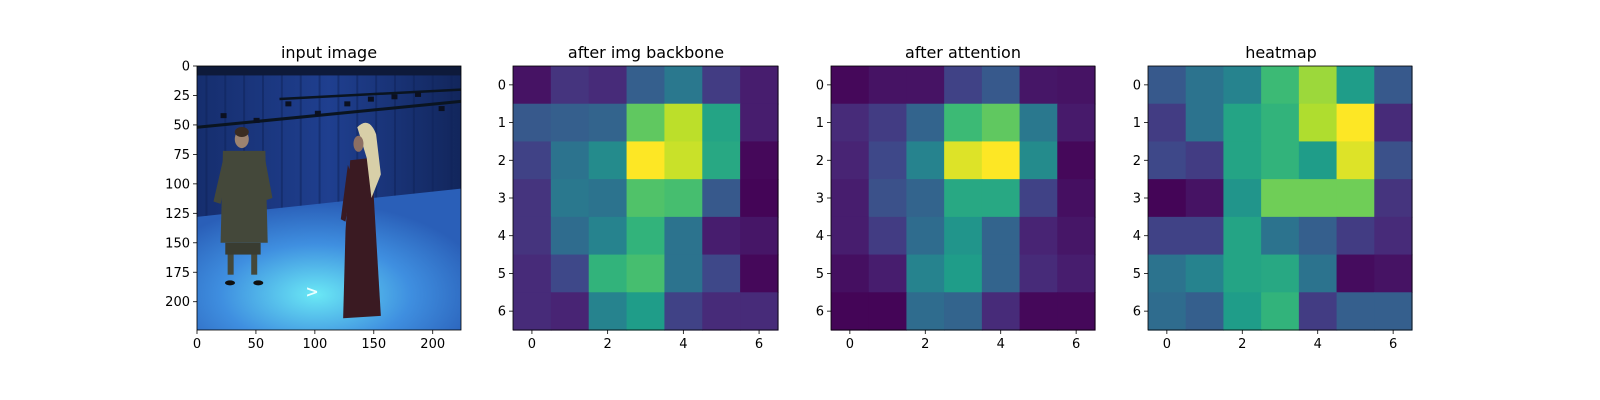 This screenshot has width=1600, height=400. Describe the element at coordinates (956, 197) in the screenshot. I see `panel-after-attention: after attention 0 2 4 6 0 1 2 3 4 5 6` at that location.